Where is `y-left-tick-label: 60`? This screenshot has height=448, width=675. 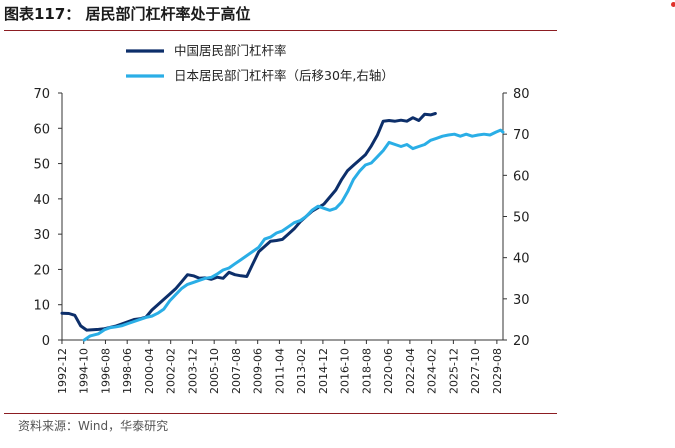 y-left-tick-label: 60 is located at coordinates (41, 129).